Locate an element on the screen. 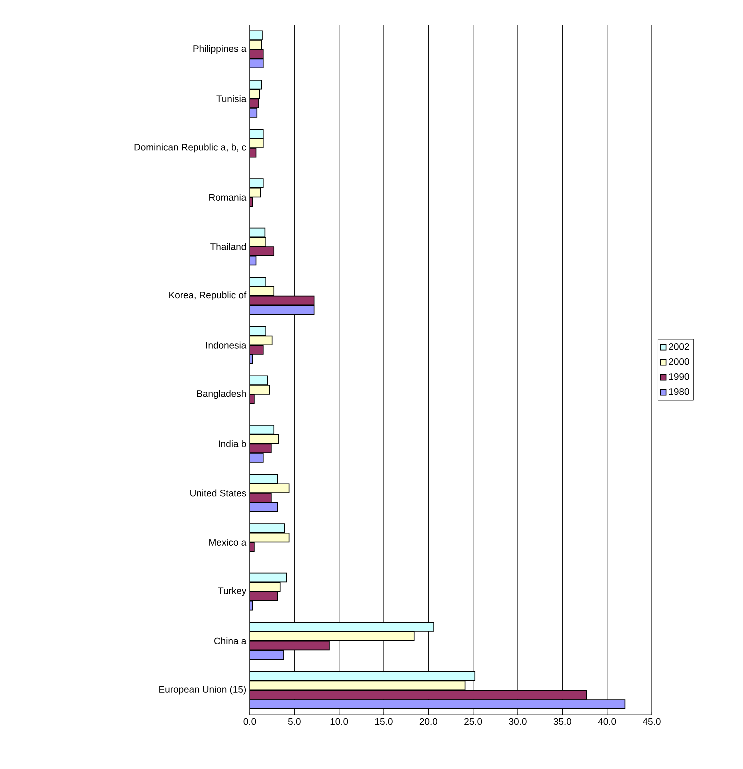 The height and width of the screenshot is (769, 743). x-tick-label: 0.0 is located at coordinates (250, 722).